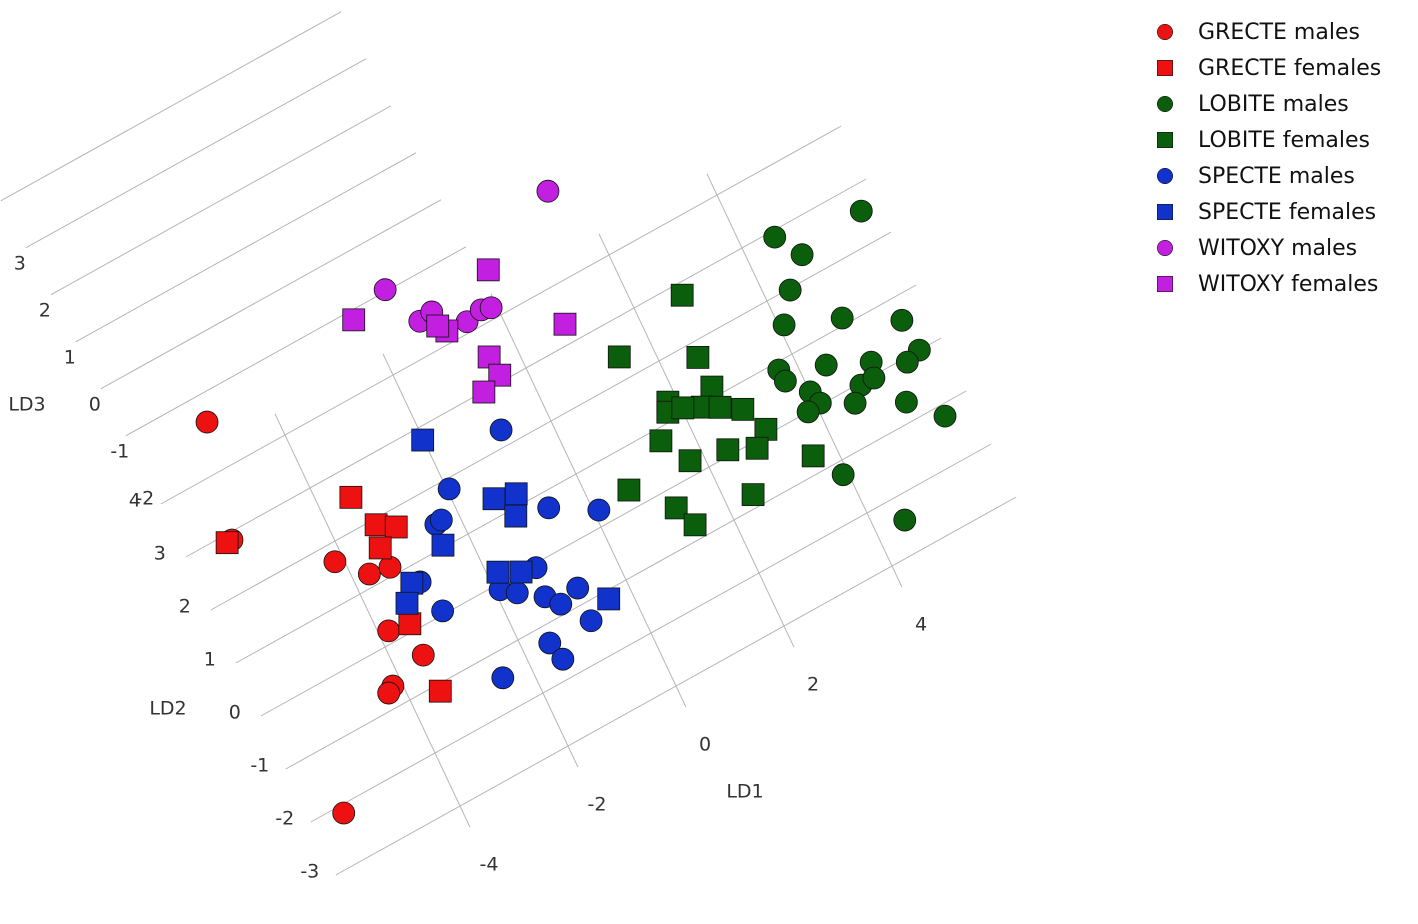  I want to click on x-tick-label: 2, so click(813, 685).